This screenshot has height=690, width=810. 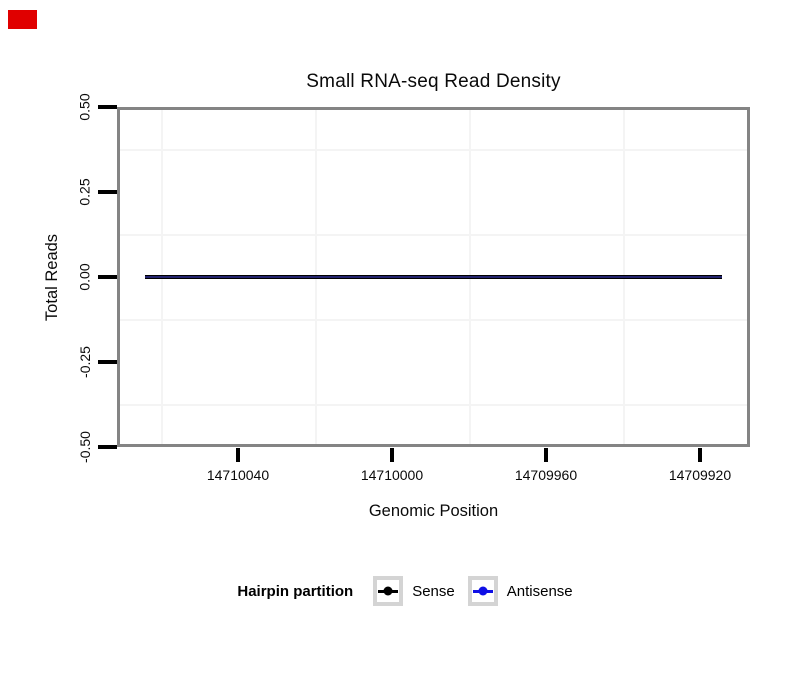 I want to click on y-tick-label--0.50: -0.50, so click(x=85, y=447).